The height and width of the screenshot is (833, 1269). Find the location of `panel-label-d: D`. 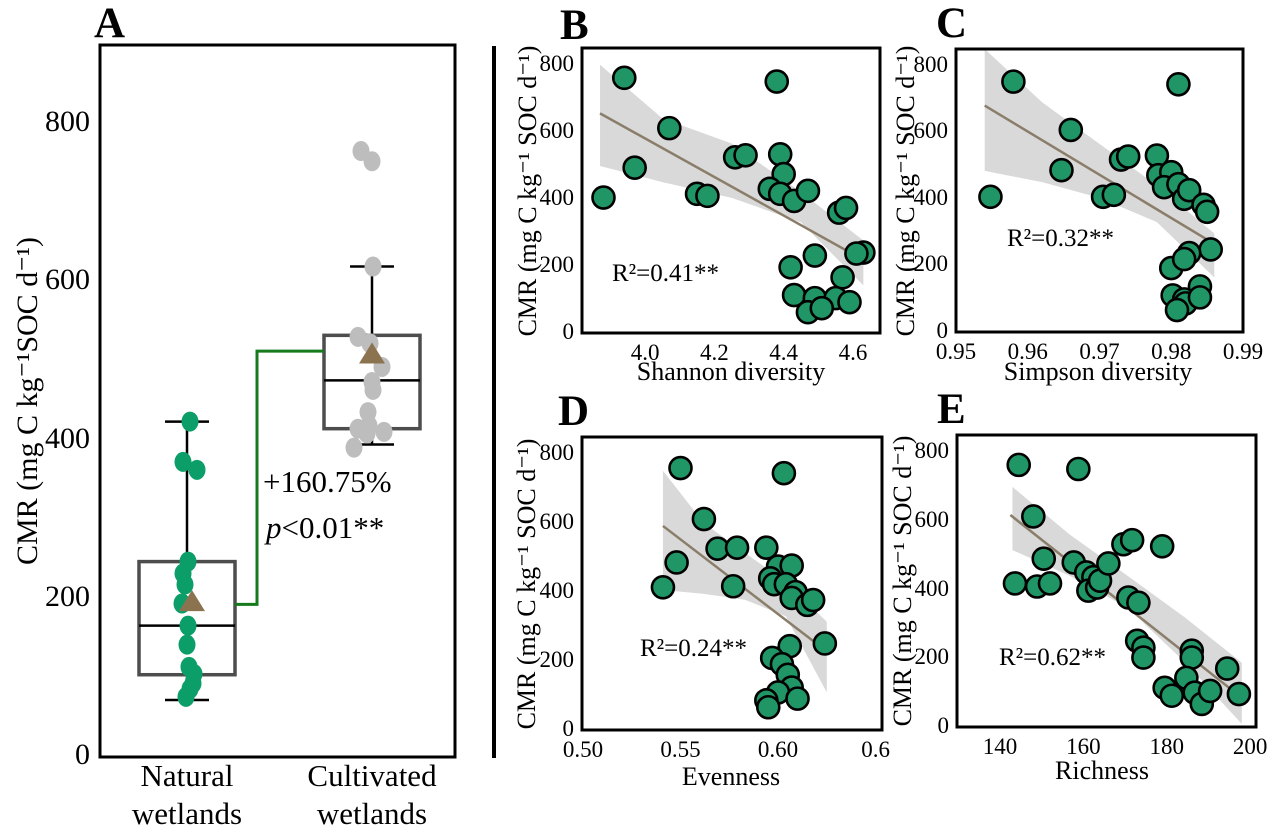

panel-label-d: D is located at coordinates (574, 411).